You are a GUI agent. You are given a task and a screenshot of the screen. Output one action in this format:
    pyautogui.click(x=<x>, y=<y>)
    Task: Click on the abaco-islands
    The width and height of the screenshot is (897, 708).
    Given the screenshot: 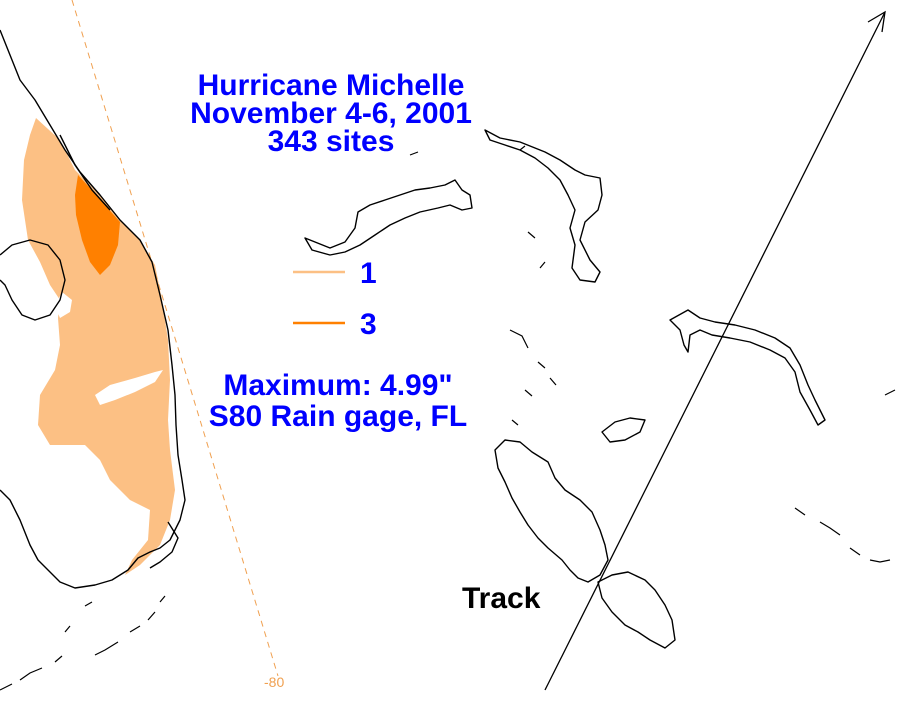 What is the action you would take?
    pyautogui.click(x=543, y=206)
    